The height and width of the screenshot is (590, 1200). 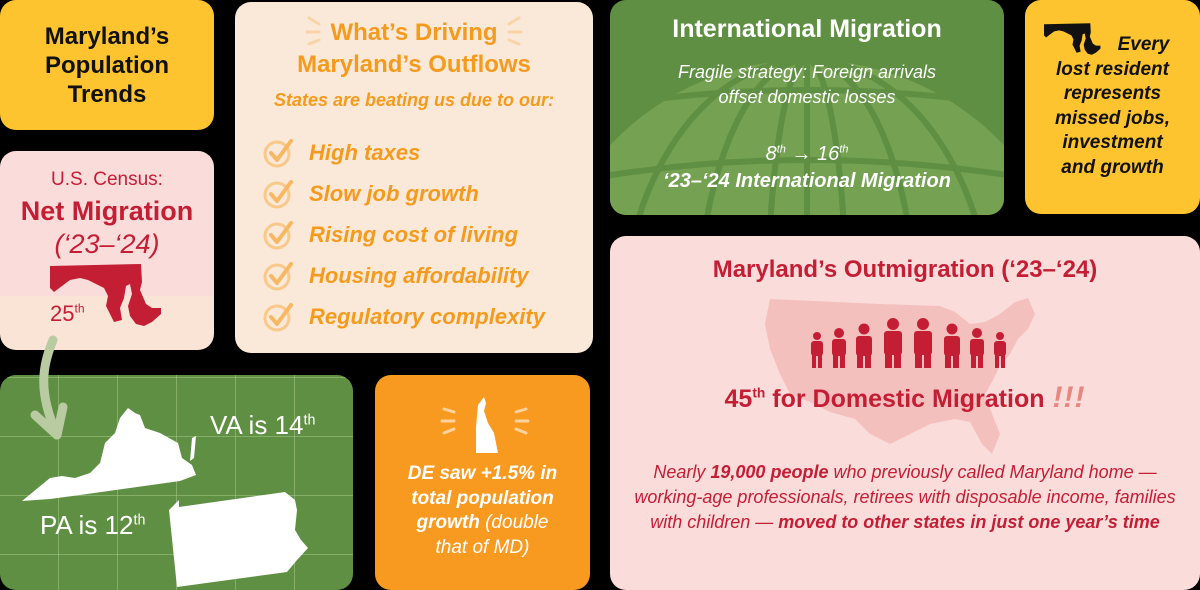 I want to click on rank-number: 25, so click(x=62, y=313).